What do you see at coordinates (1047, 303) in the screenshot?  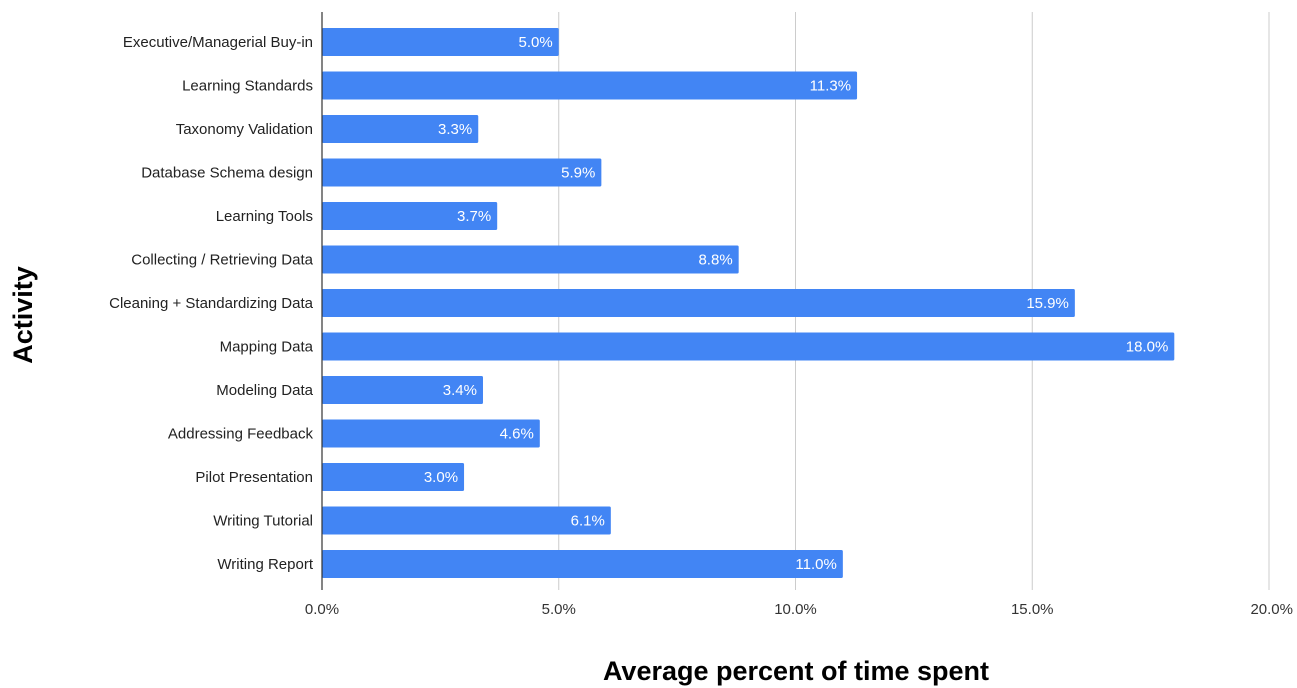 I see `bar-value-label: 15.9%` at bounding box center [1047, 303].